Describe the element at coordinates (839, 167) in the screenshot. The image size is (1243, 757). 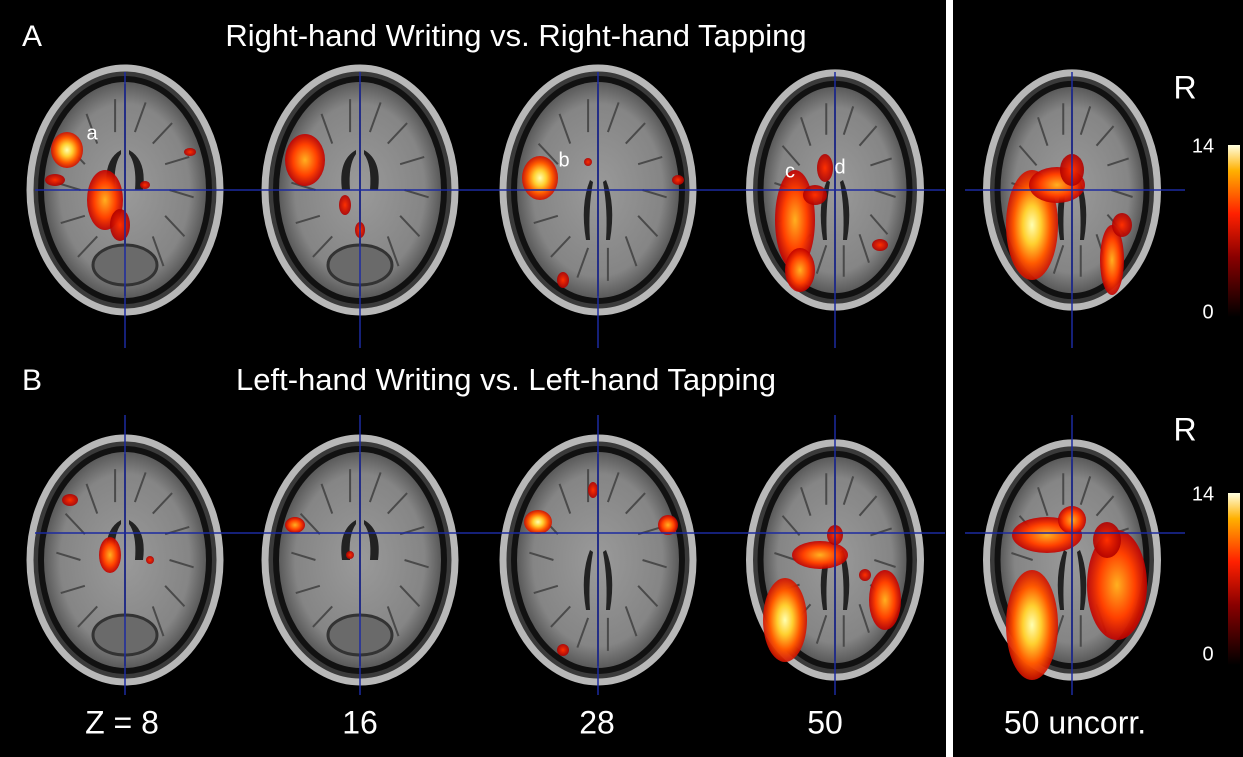
I see `region-label: d` at that location.